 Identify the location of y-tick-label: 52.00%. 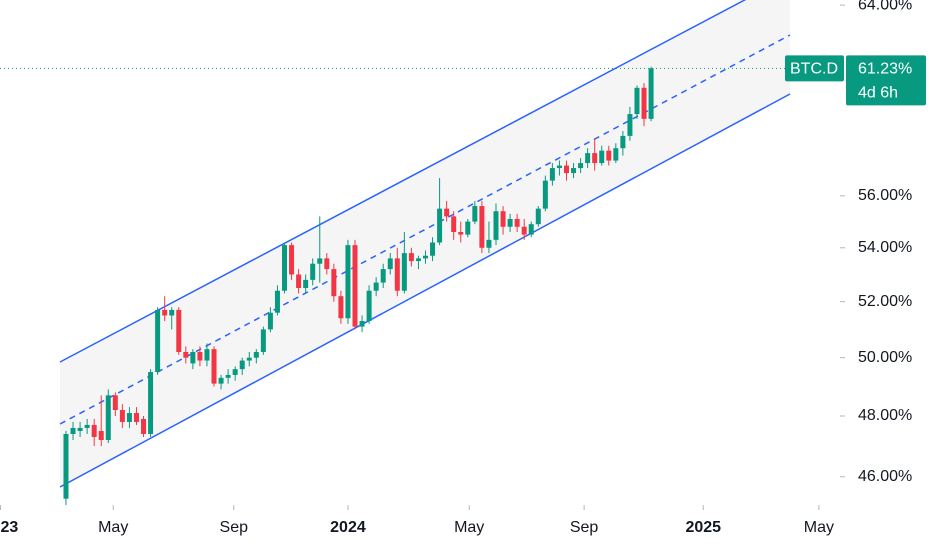
(885, 301).